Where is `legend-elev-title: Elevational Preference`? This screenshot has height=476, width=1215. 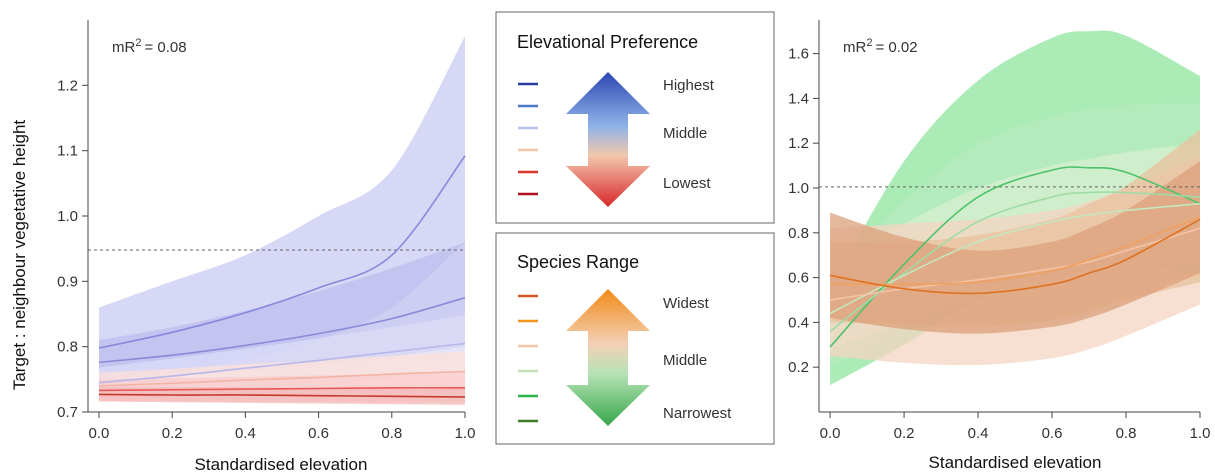 legend-elev-title: Elevational Preference is located at coordinates (607, 42).